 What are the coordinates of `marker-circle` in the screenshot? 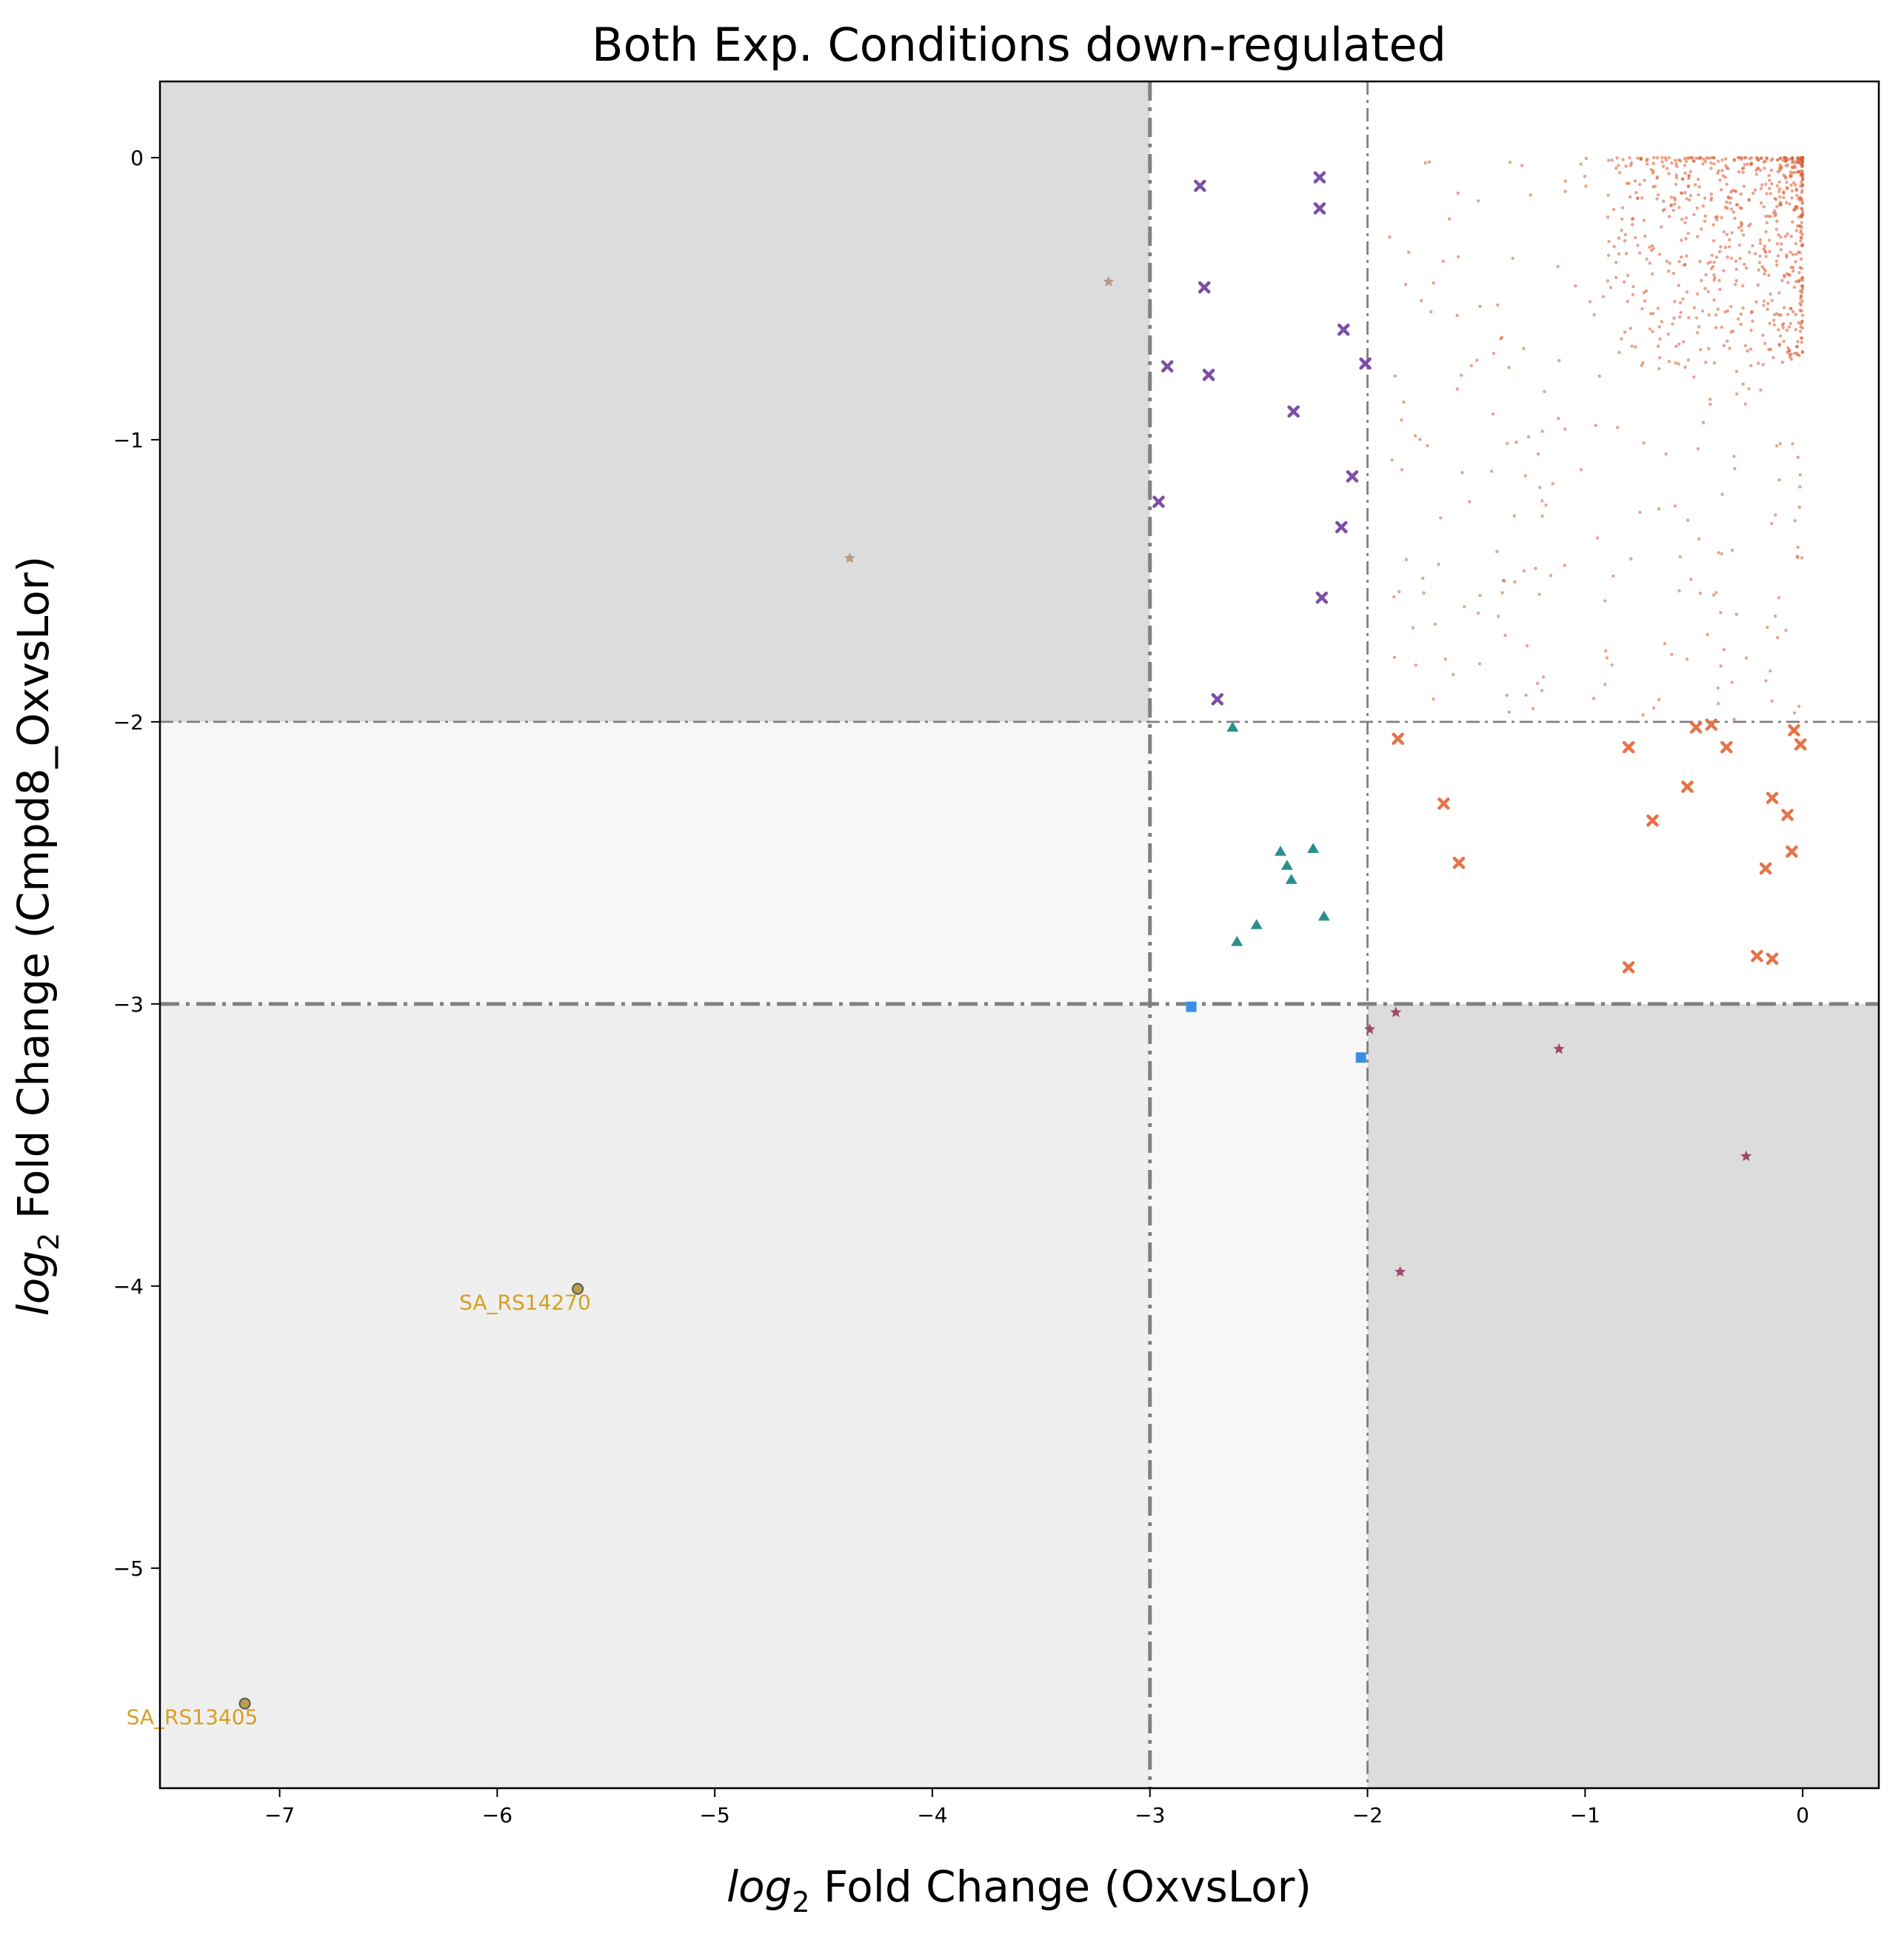 It's located at (245, 1703).